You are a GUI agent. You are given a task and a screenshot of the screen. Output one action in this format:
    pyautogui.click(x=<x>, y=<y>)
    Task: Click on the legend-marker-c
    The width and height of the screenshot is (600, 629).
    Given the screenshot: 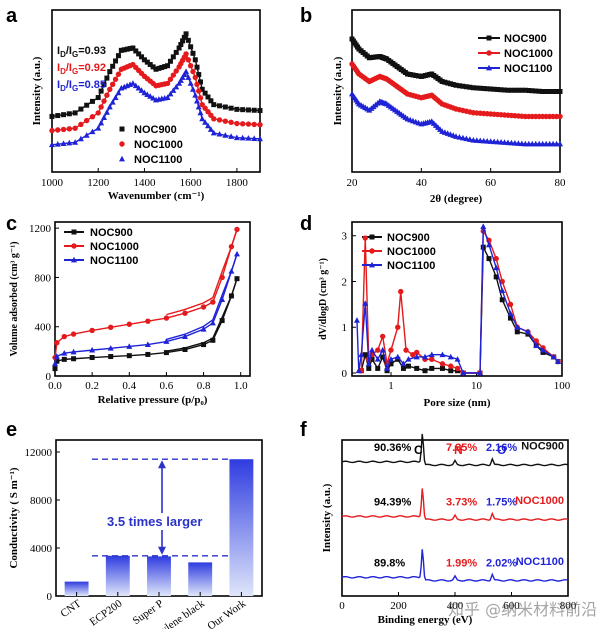 What is the action you would take?
    pyautogui.click(x=74, y=259)
    